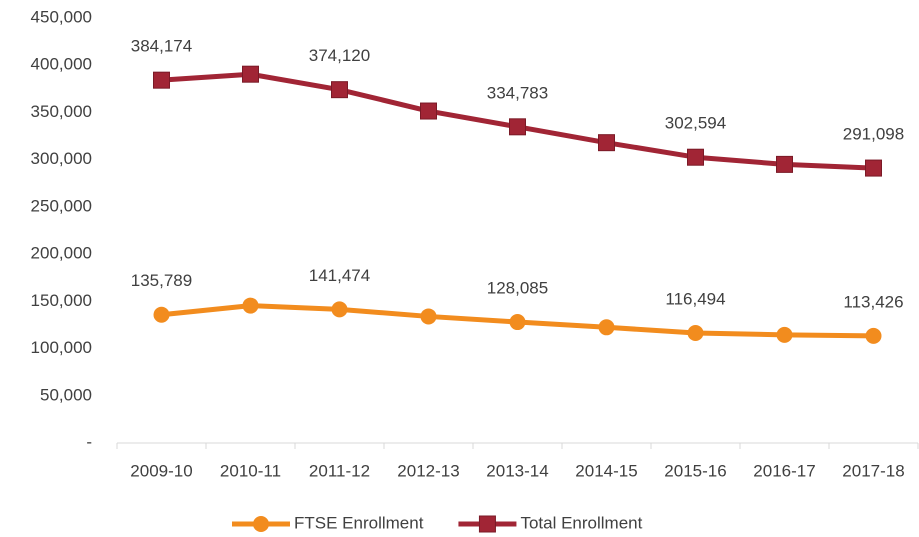 The image size is (919, 537). I want to click on y-tick-label: 350,000, so click(61, 111).